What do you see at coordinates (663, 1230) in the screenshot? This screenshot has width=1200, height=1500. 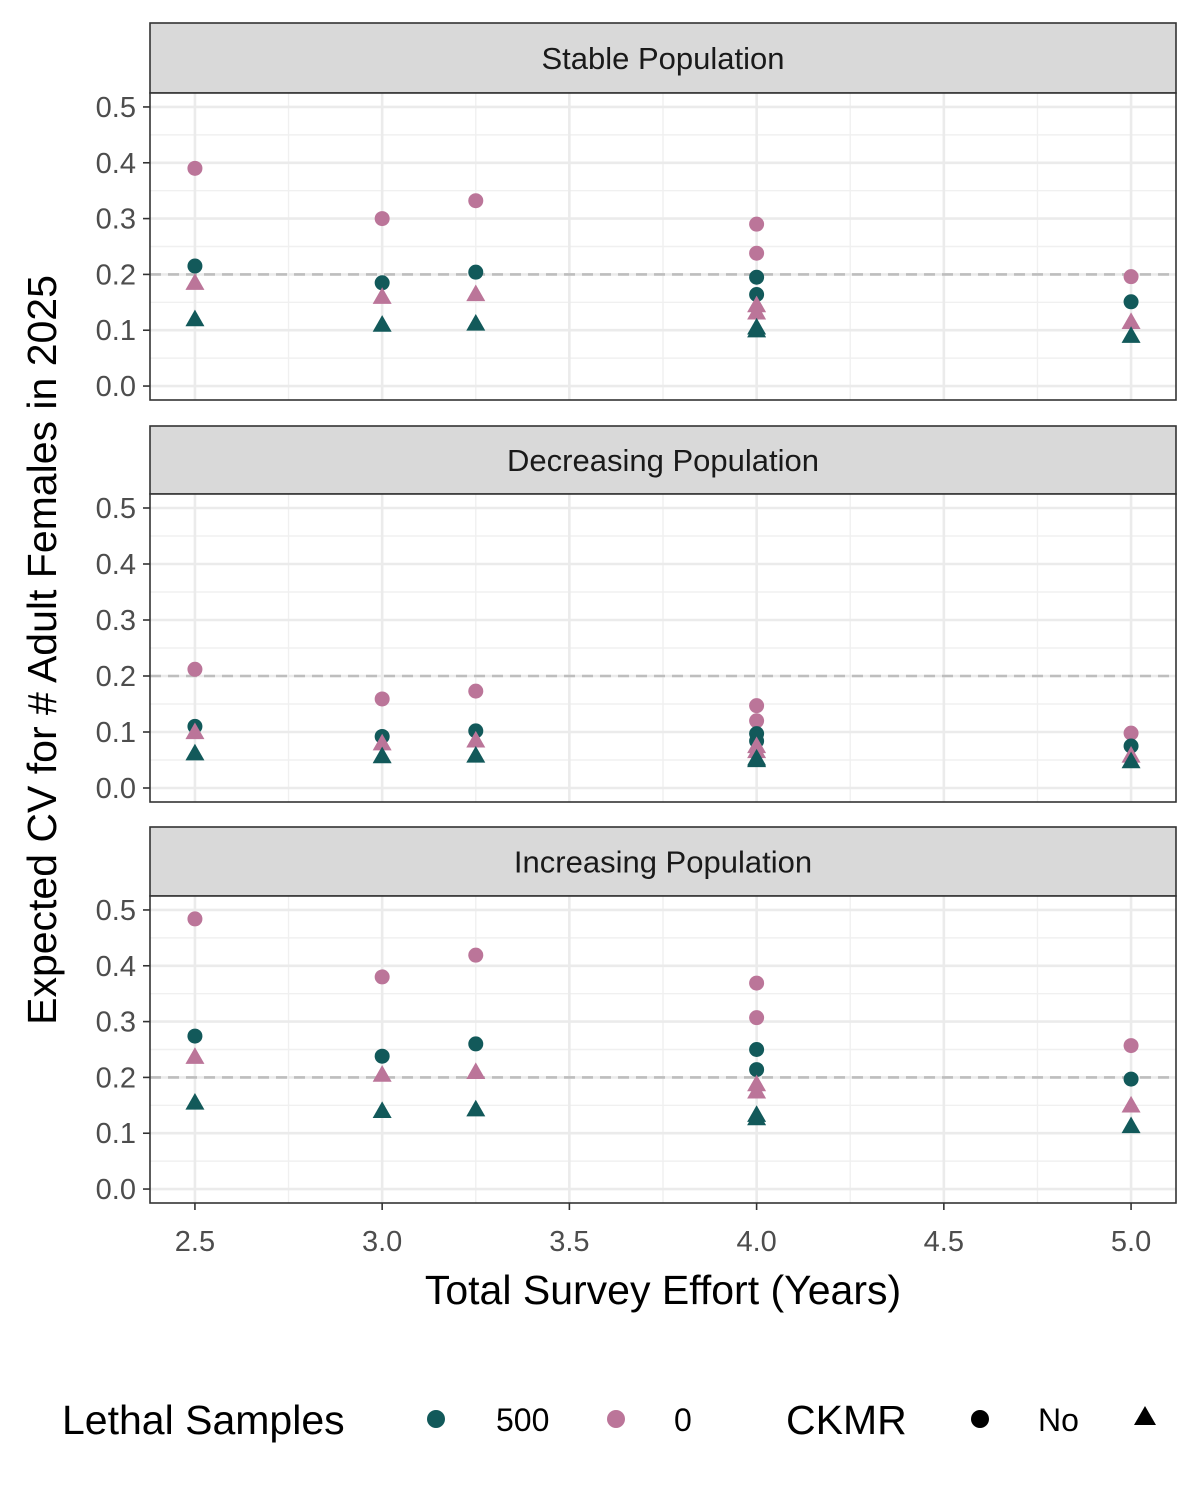 I see `x-axis-ticks: 2.5 3.0 3.5 4.0 4.5 5.0` at bounding box center [663, 1230].